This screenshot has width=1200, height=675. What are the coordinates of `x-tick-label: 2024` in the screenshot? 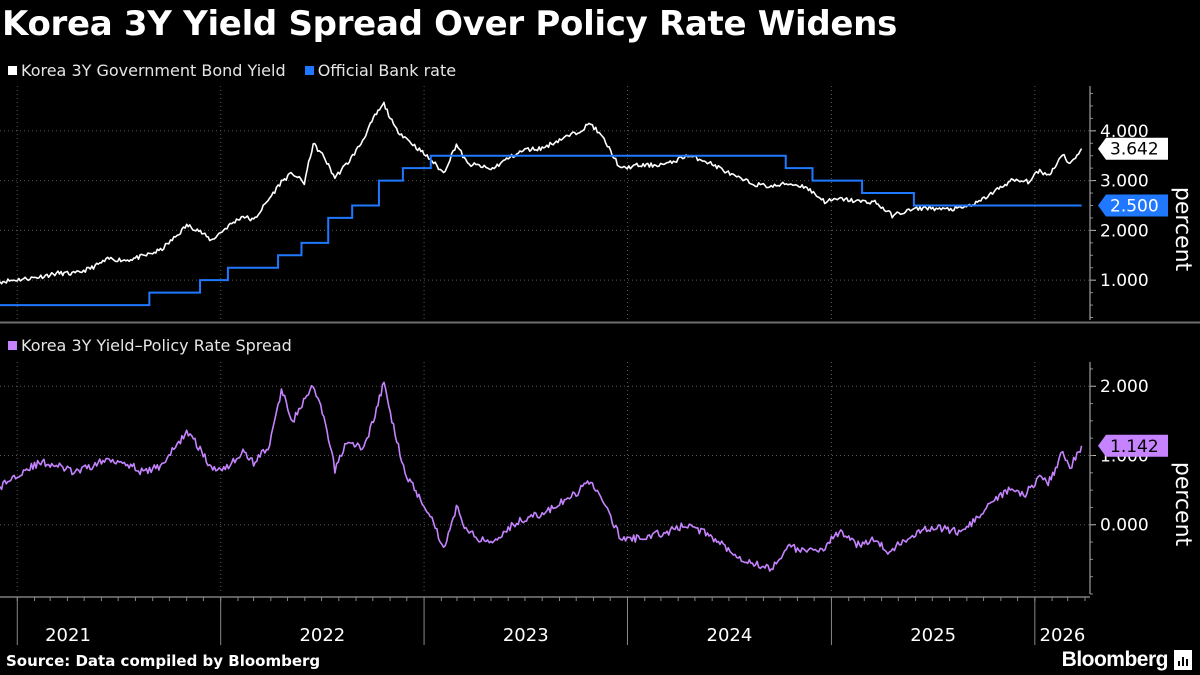 It's located at (730, 635).